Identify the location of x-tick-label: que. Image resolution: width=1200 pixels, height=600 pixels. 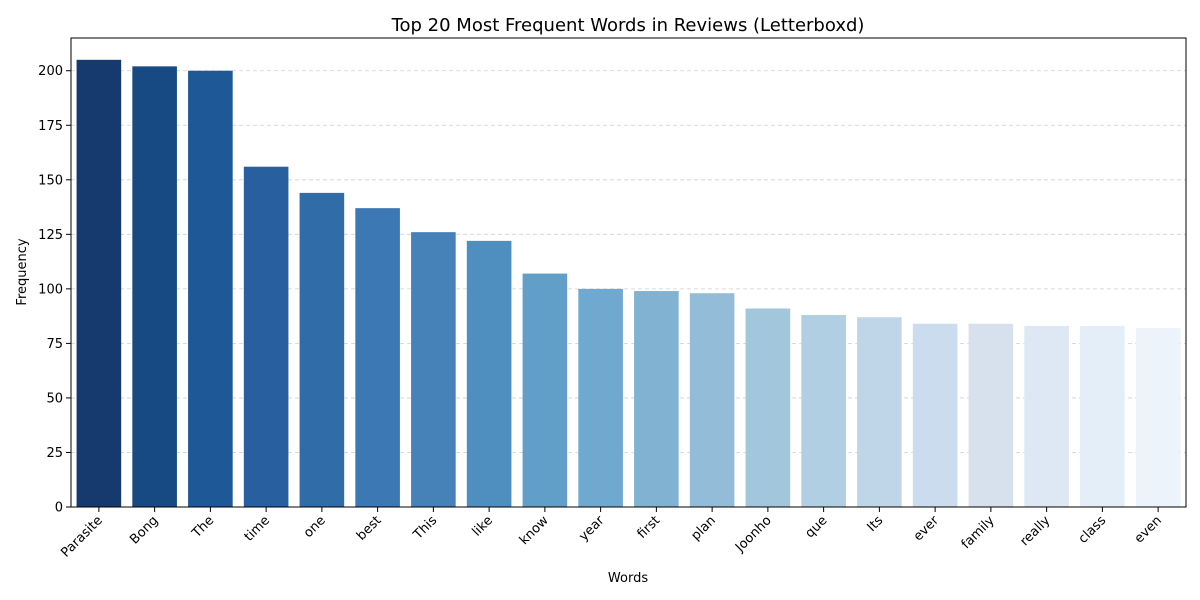
(817, 527).